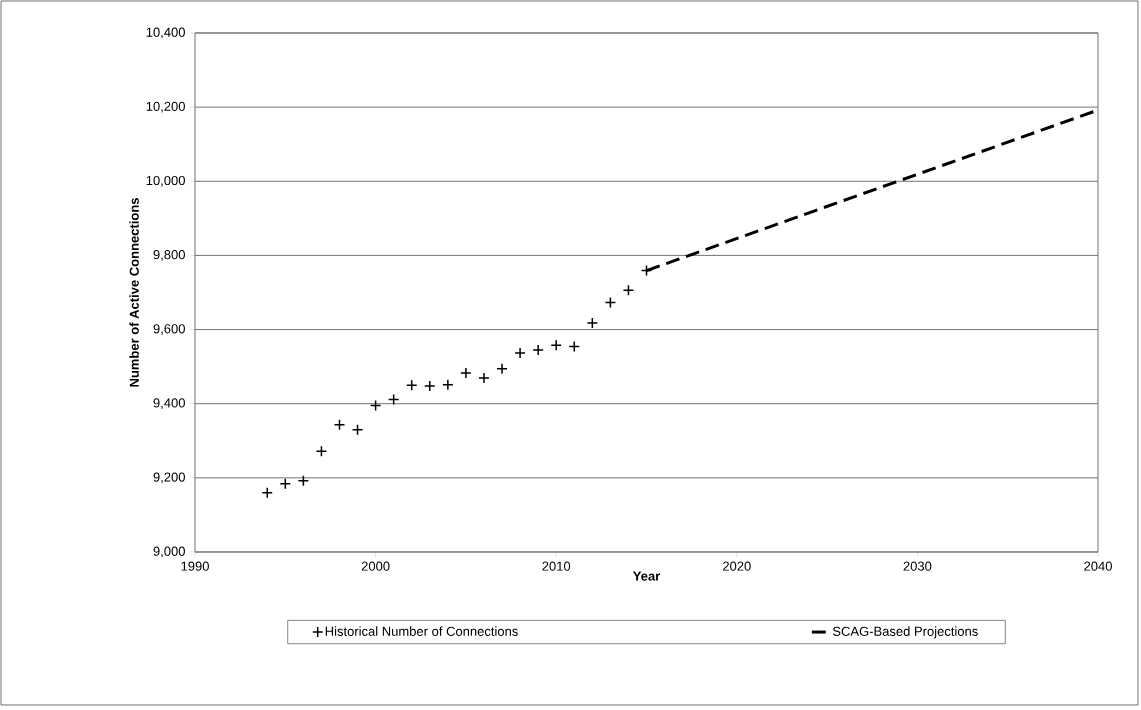  Describe the element at coordinates (905, 632) in the screenshot. I see `legend-label: SCAG-Based Projections` at that location.